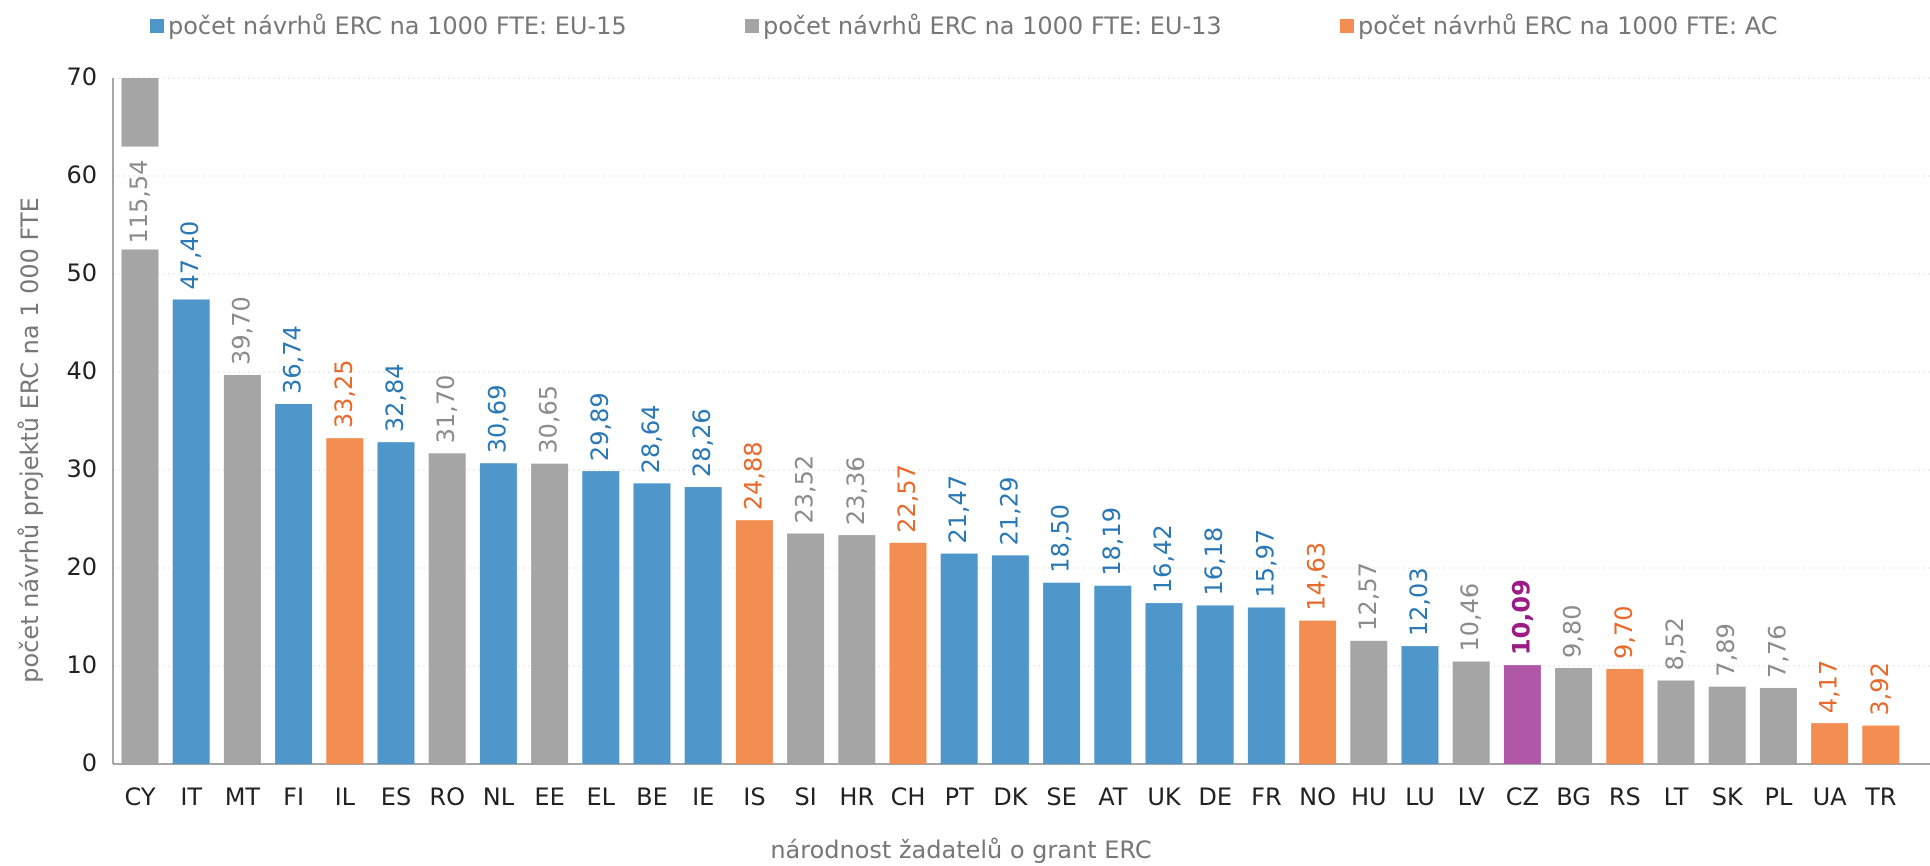 The height and width of the screenshot is (866, 1930). I want to click on bar-top, so click(140, 112).